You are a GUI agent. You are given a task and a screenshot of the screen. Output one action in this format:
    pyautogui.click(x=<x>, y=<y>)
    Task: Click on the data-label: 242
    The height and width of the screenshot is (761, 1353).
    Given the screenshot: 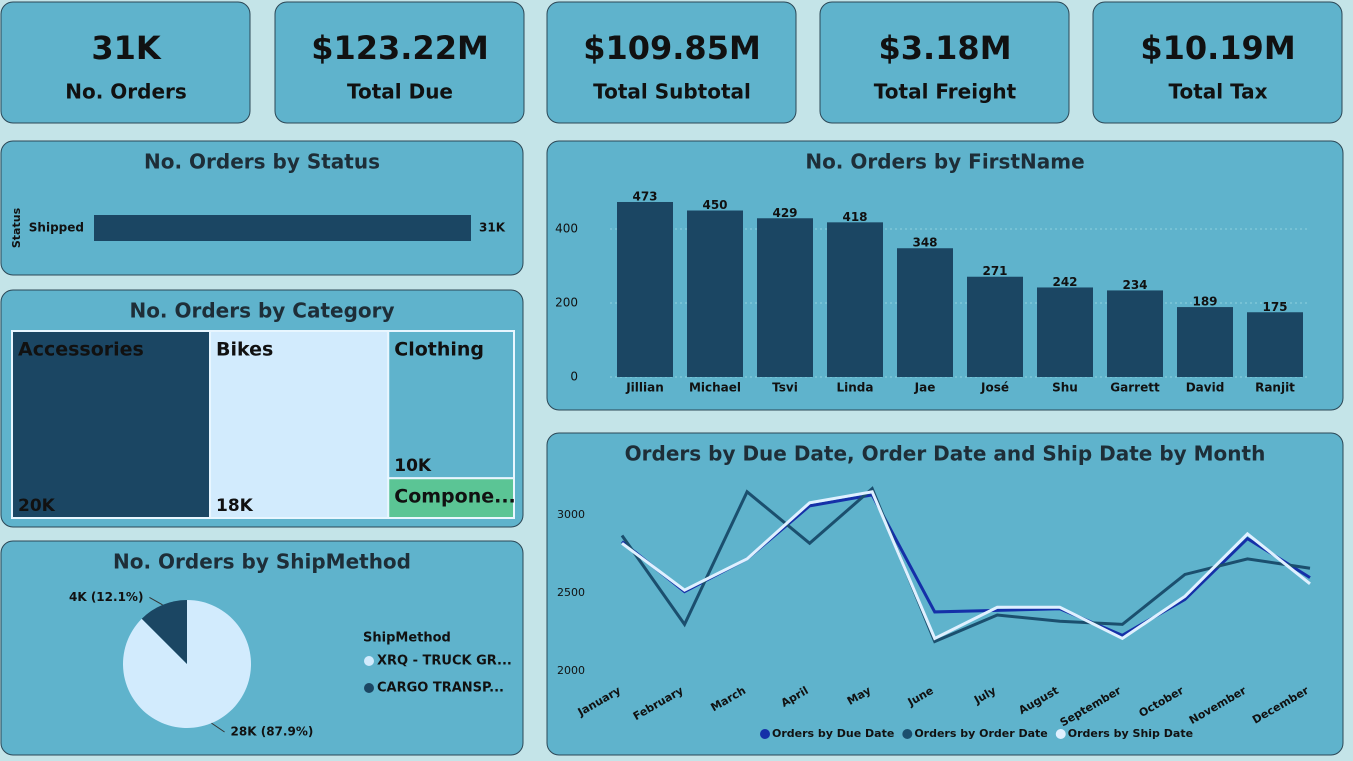 What is the action you would take?
    pyautogui.click(x=1064, y=282)
    